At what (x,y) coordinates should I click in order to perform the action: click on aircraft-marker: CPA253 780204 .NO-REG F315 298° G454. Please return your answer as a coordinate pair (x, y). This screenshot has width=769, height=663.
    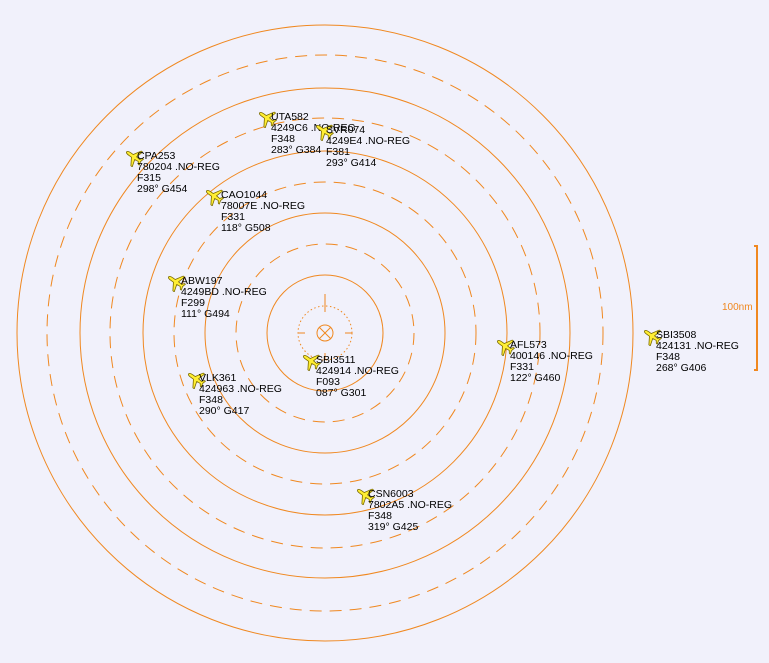
    Looking at the image, I should click on (171, 171).